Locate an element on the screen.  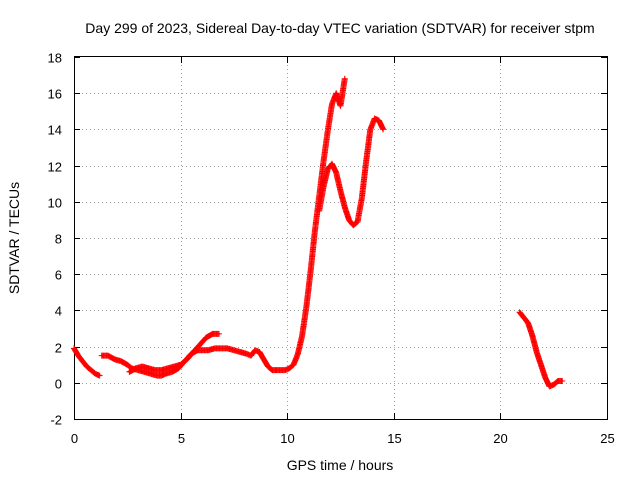
y-tick-label: 14 is located at coordinates (55, 130).